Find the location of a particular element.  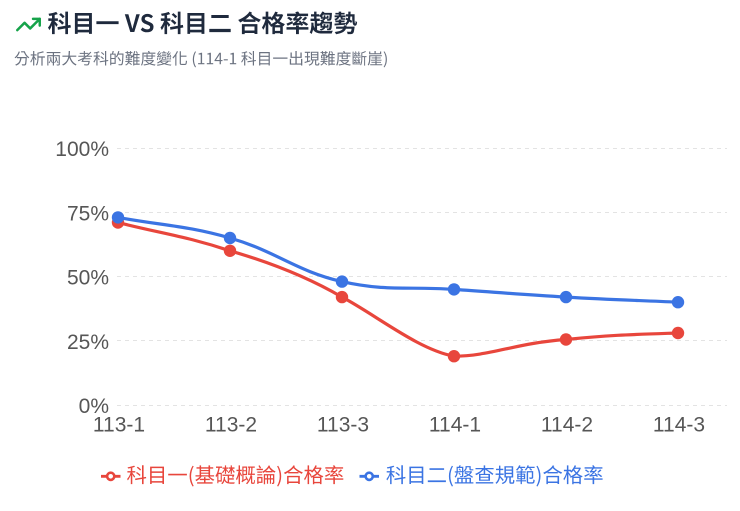

svg-text: 0% is located at coordinates (94, 406).